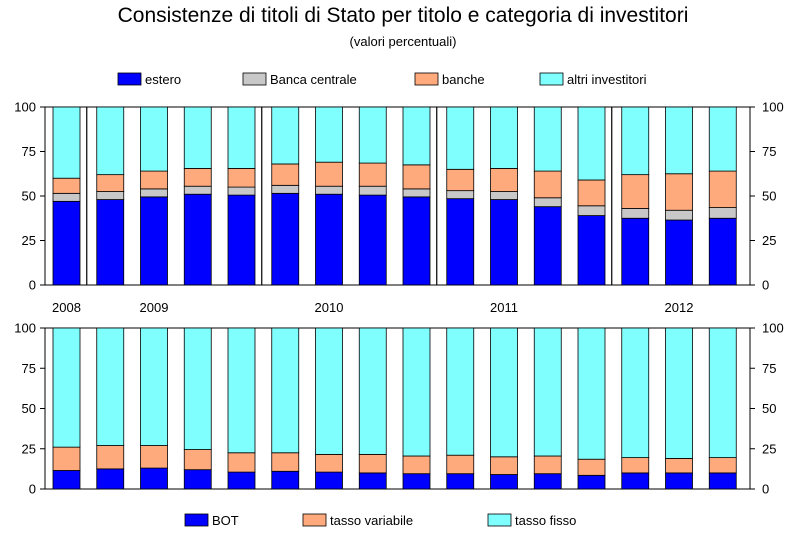 The width and height of the screenshot is (806, 540). I want to click on year-label-2012: 2012, so click(679, 307).